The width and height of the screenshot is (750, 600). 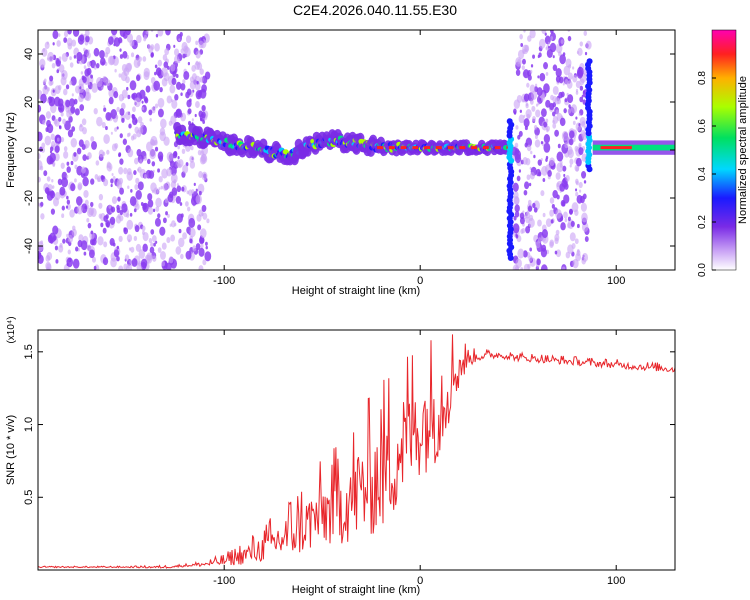 I want to click on spectrogram-ytick-label: 0, so click(x=29, y=150).